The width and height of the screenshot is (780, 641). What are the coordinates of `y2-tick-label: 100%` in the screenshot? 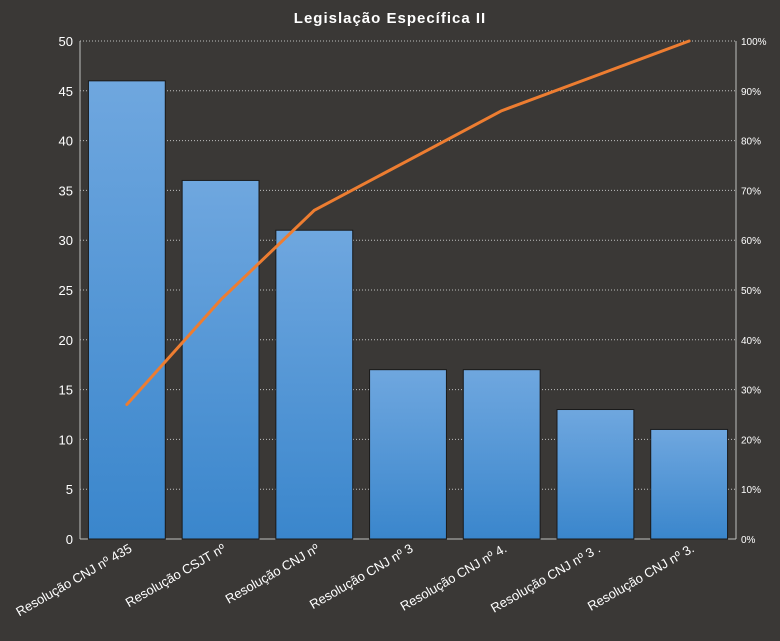 It's located at (754, 42).